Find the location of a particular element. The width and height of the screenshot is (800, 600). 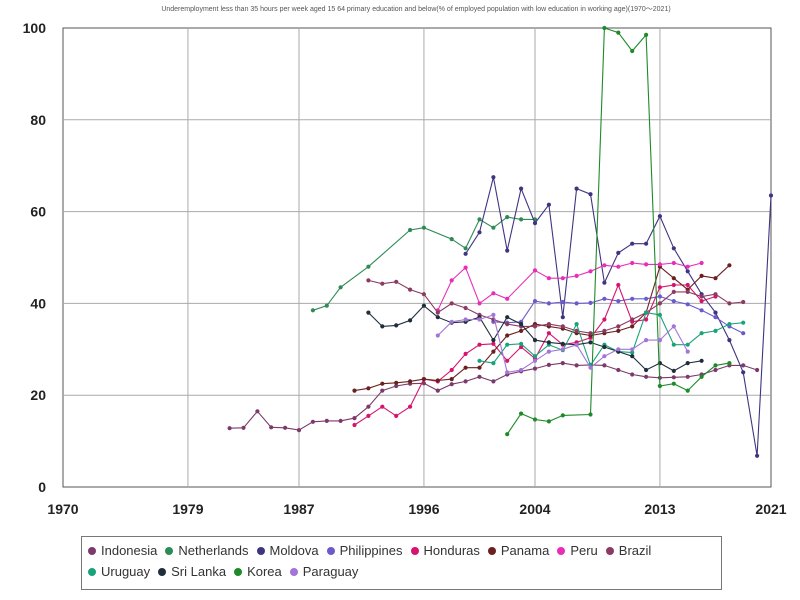

legend-item: Moldova is located at coordinates (287, 550).